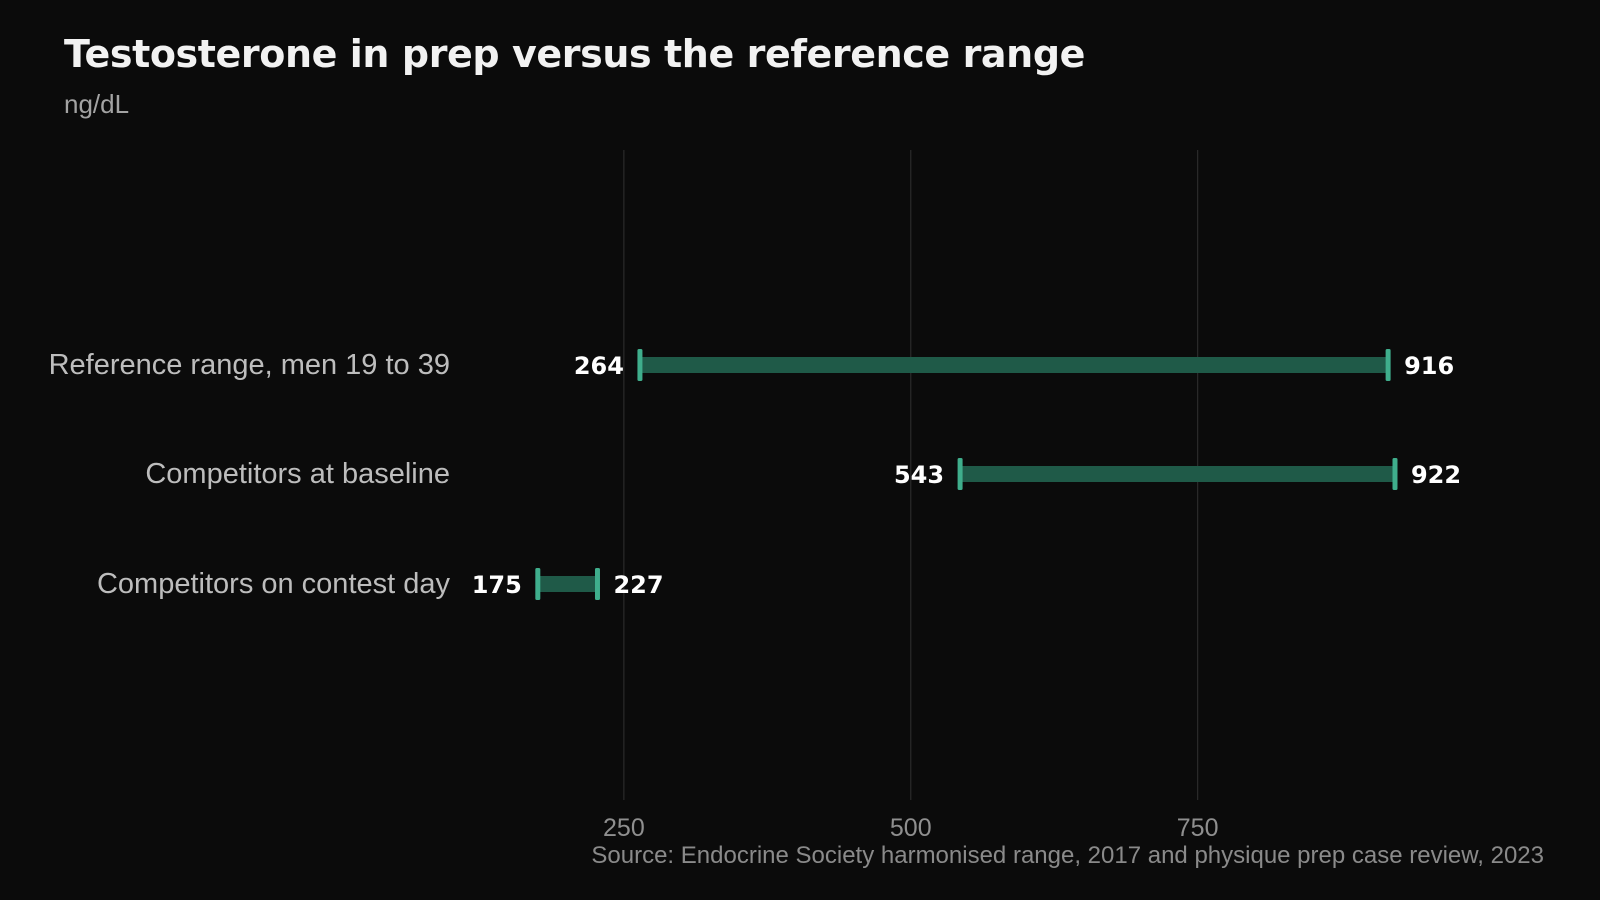 The image size is (1600, 900). Describe the element at coordinates (624, 828) in the screenshot. I see `tick-label-250: 250` at that location.